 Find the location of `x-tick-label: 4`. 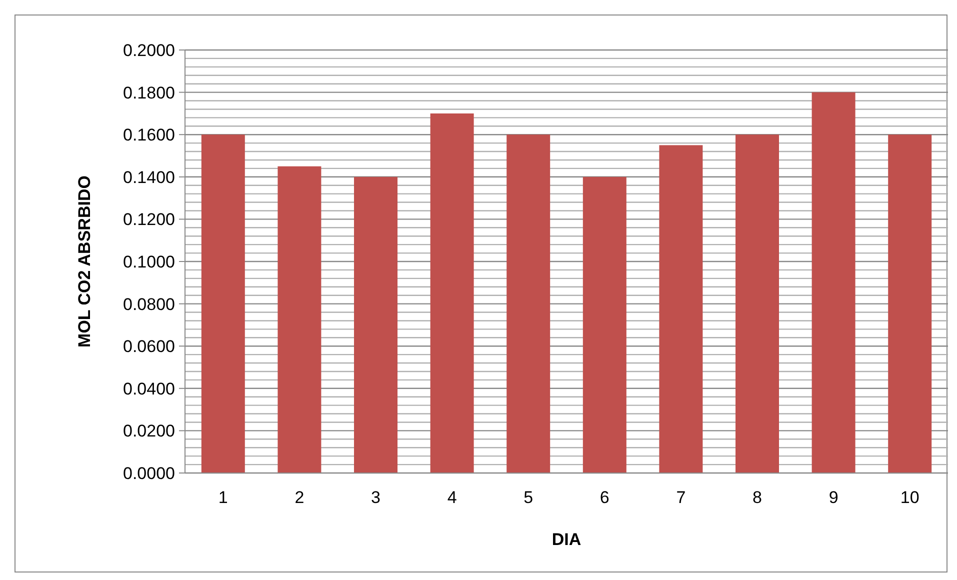

x-tick-label: 4 is located at coordinates (452, 497).